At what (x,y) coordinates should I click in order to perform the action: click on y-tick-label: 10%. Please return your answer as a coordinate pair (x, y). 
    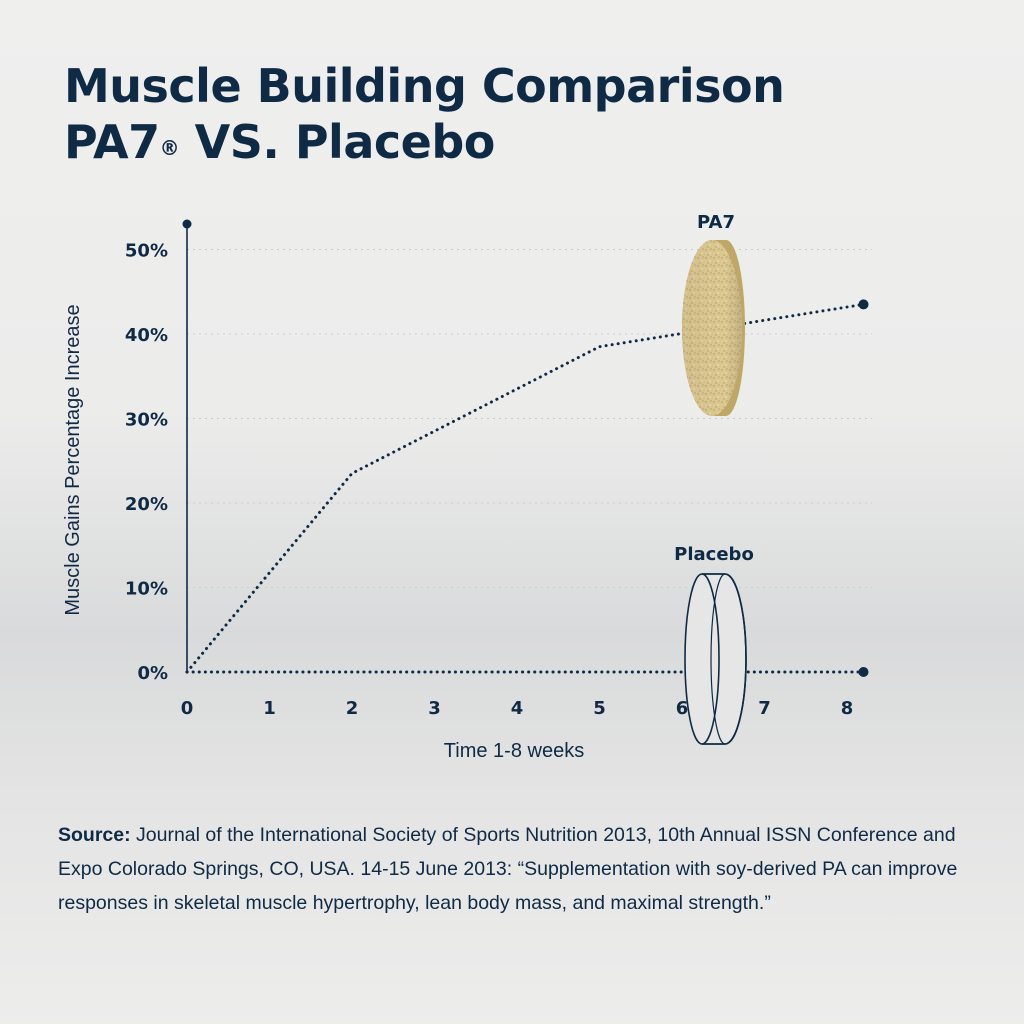
    Looking at the image, I should click on (146, 589).